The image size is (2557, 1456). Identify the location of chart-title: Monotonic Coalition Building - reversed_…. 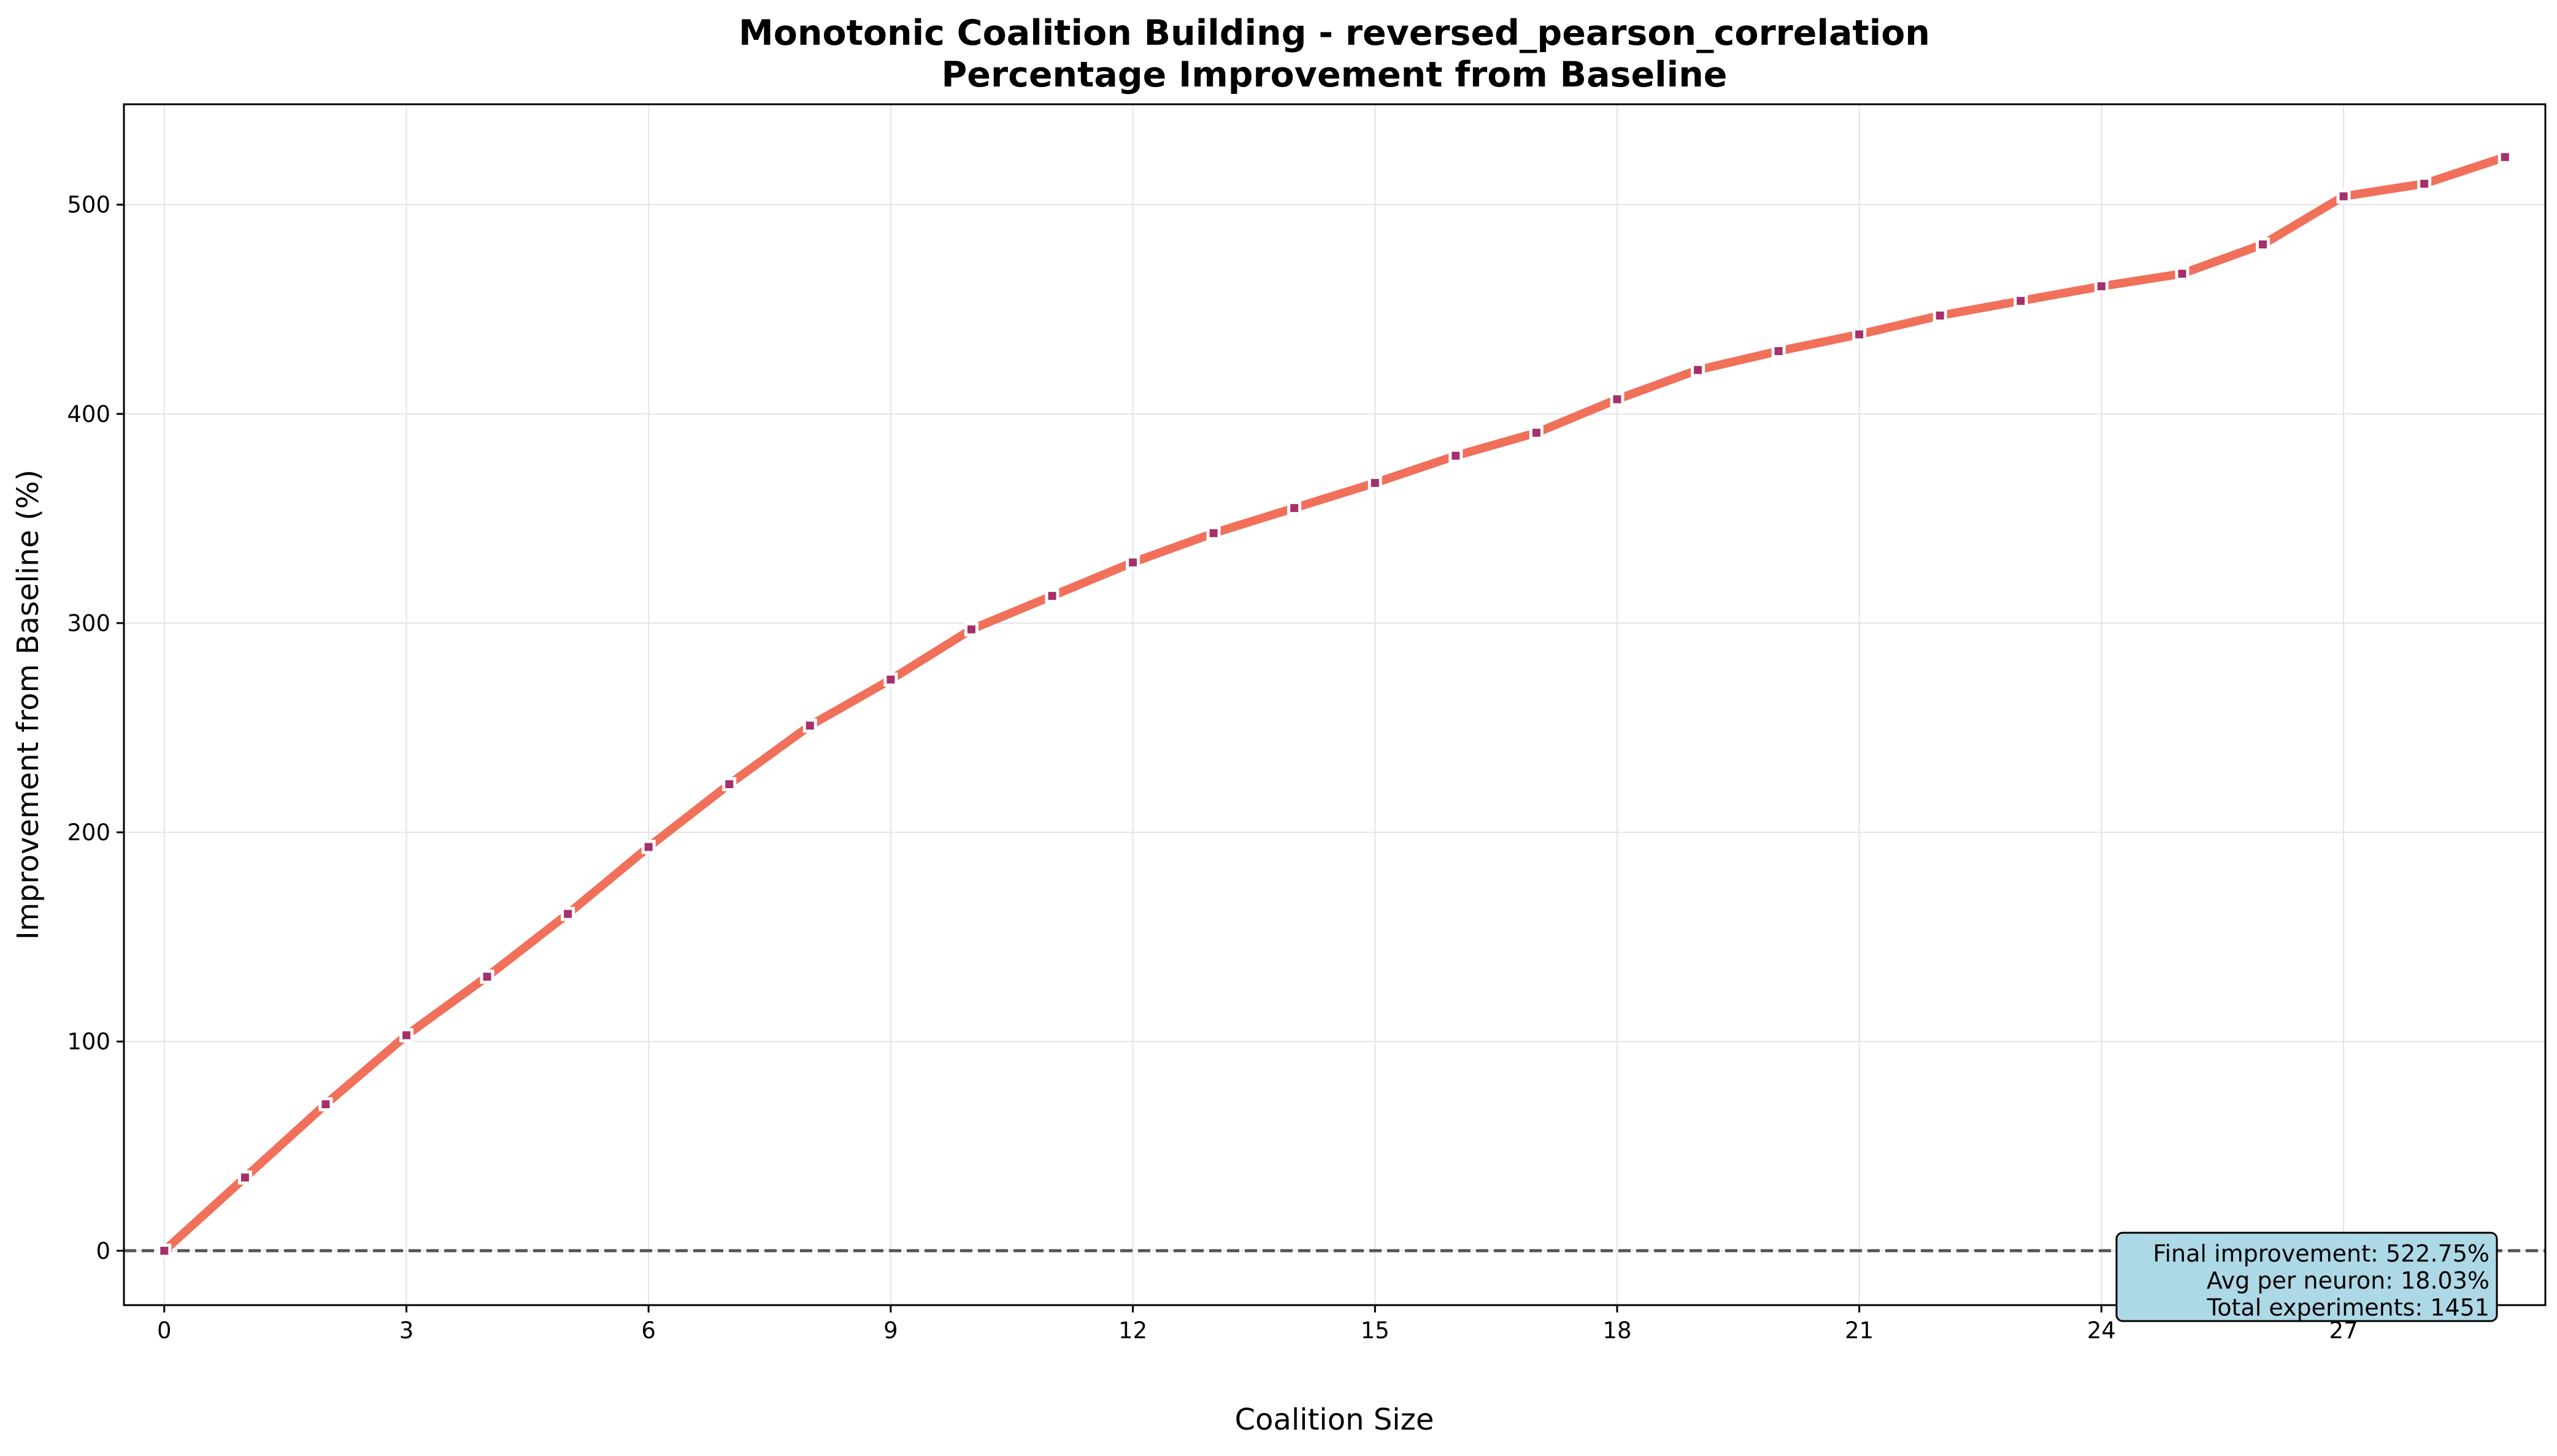
(1334, 33).